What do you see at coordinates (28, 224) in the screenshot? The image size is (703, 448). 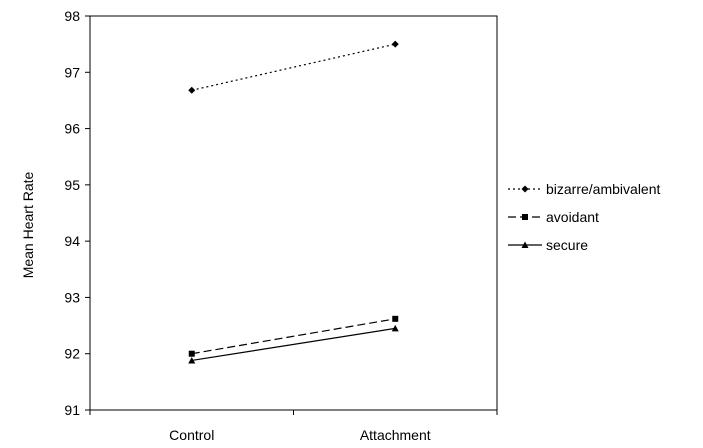 I see `y-axis-label: Mean Heart Rate` at bounding box center [28, 224].